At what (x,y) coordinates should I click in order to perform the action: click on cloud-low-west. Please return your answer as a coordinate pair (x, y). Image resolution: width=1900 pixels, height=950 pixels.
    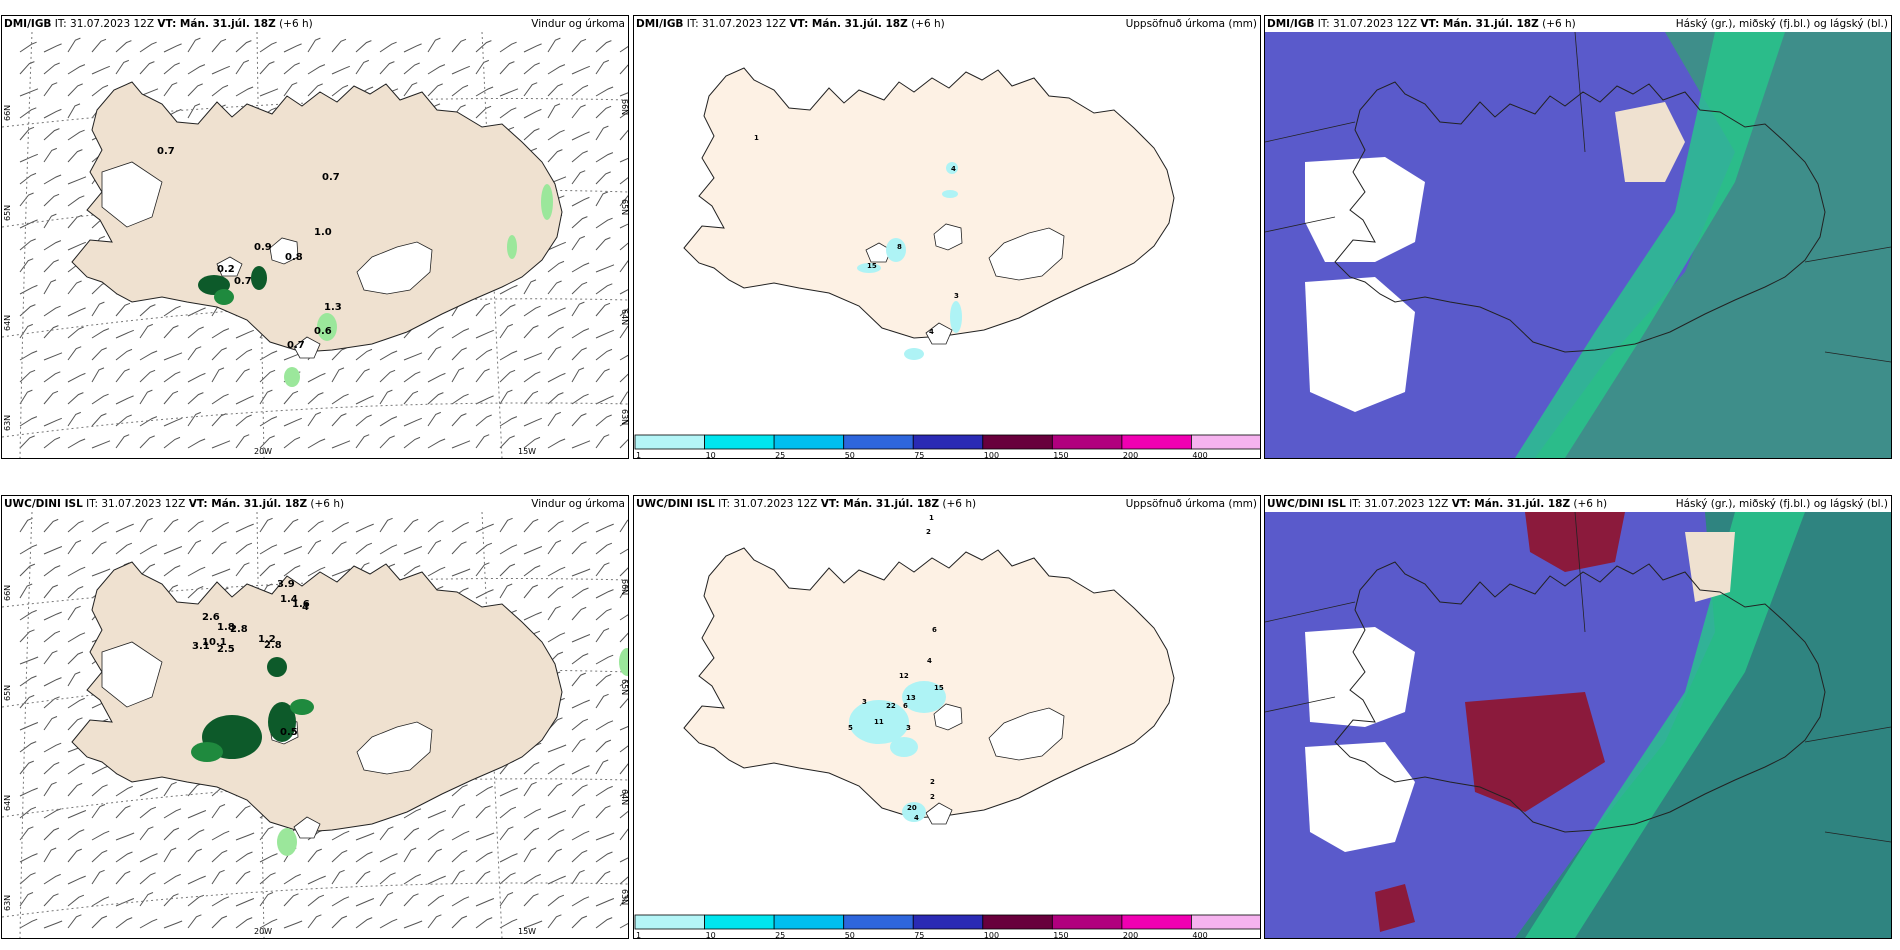
    Looking at the image, I should click on (1360, 677).